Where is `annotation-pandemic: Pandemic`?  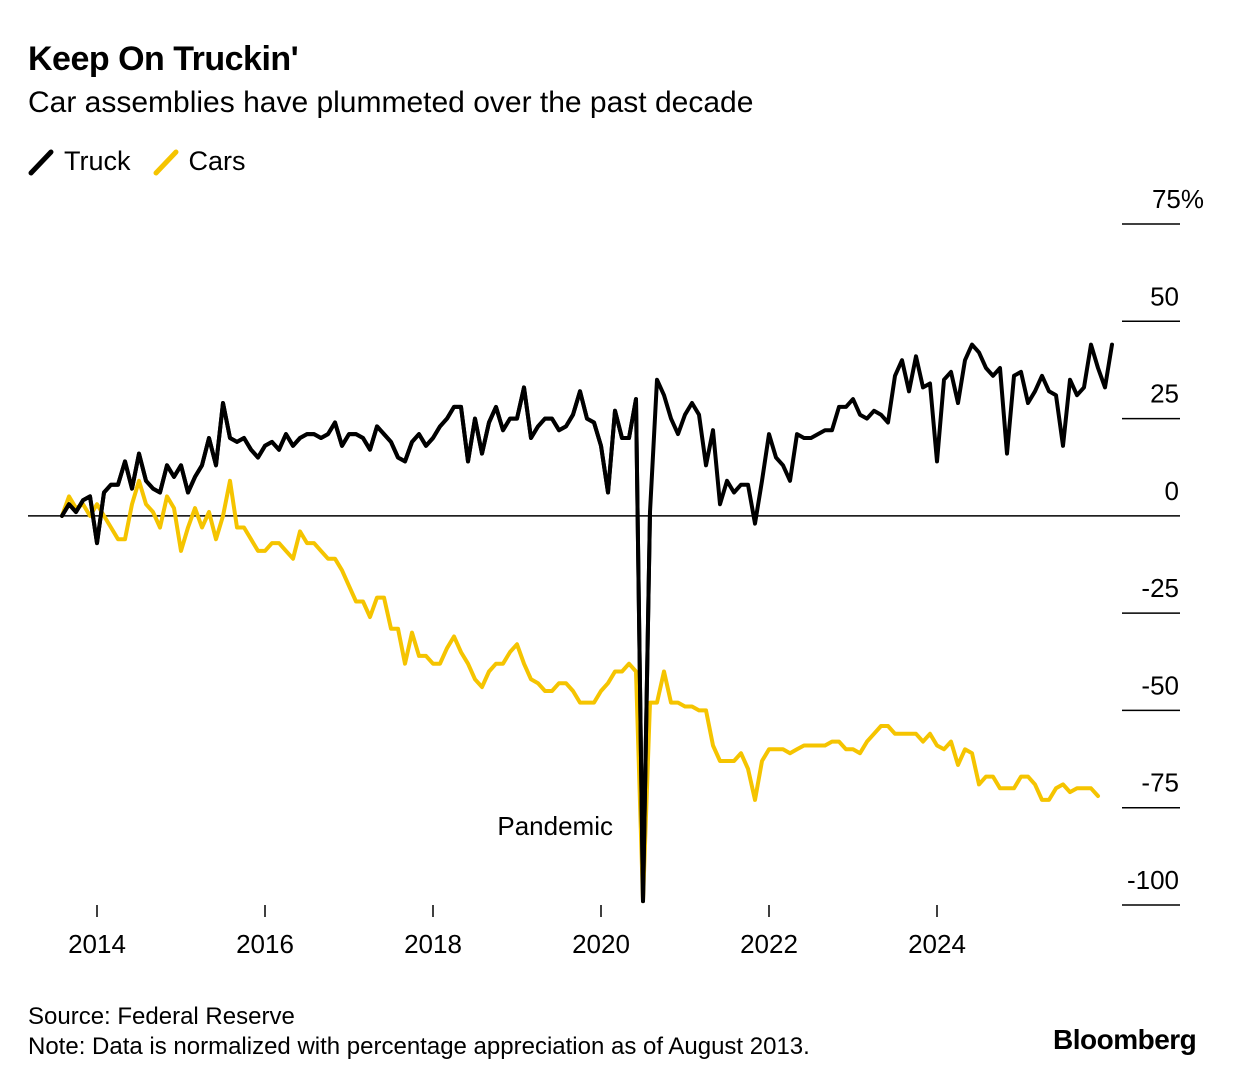
annotation-pandemic: Pandemic is located at coordinates (555, 826).